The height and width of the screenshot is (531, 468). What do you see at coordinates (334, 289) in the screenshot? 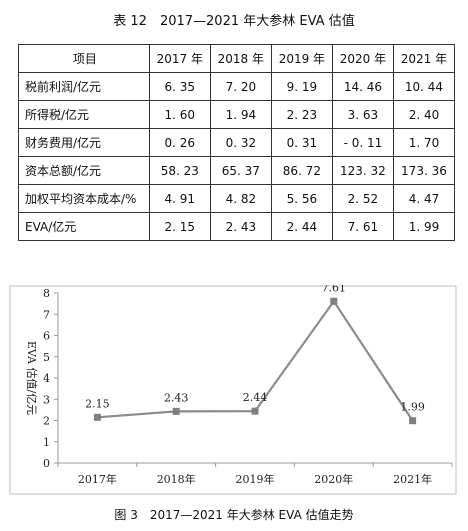
I see `data-label: 7.61` at bounding box center [334, 289].